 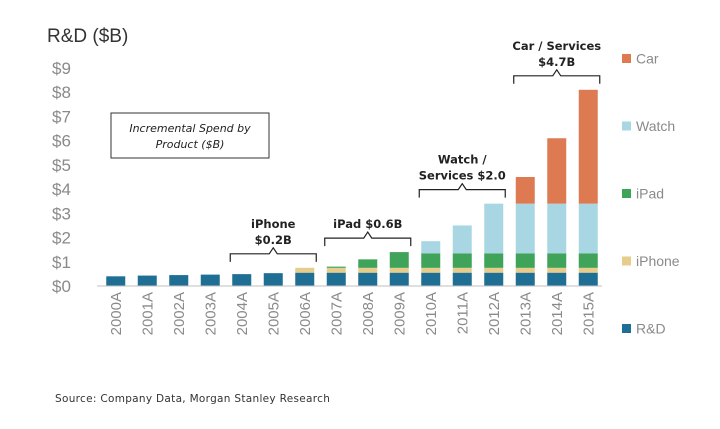 I want to click on bar-car-2014A, so click(x=557, y=171).